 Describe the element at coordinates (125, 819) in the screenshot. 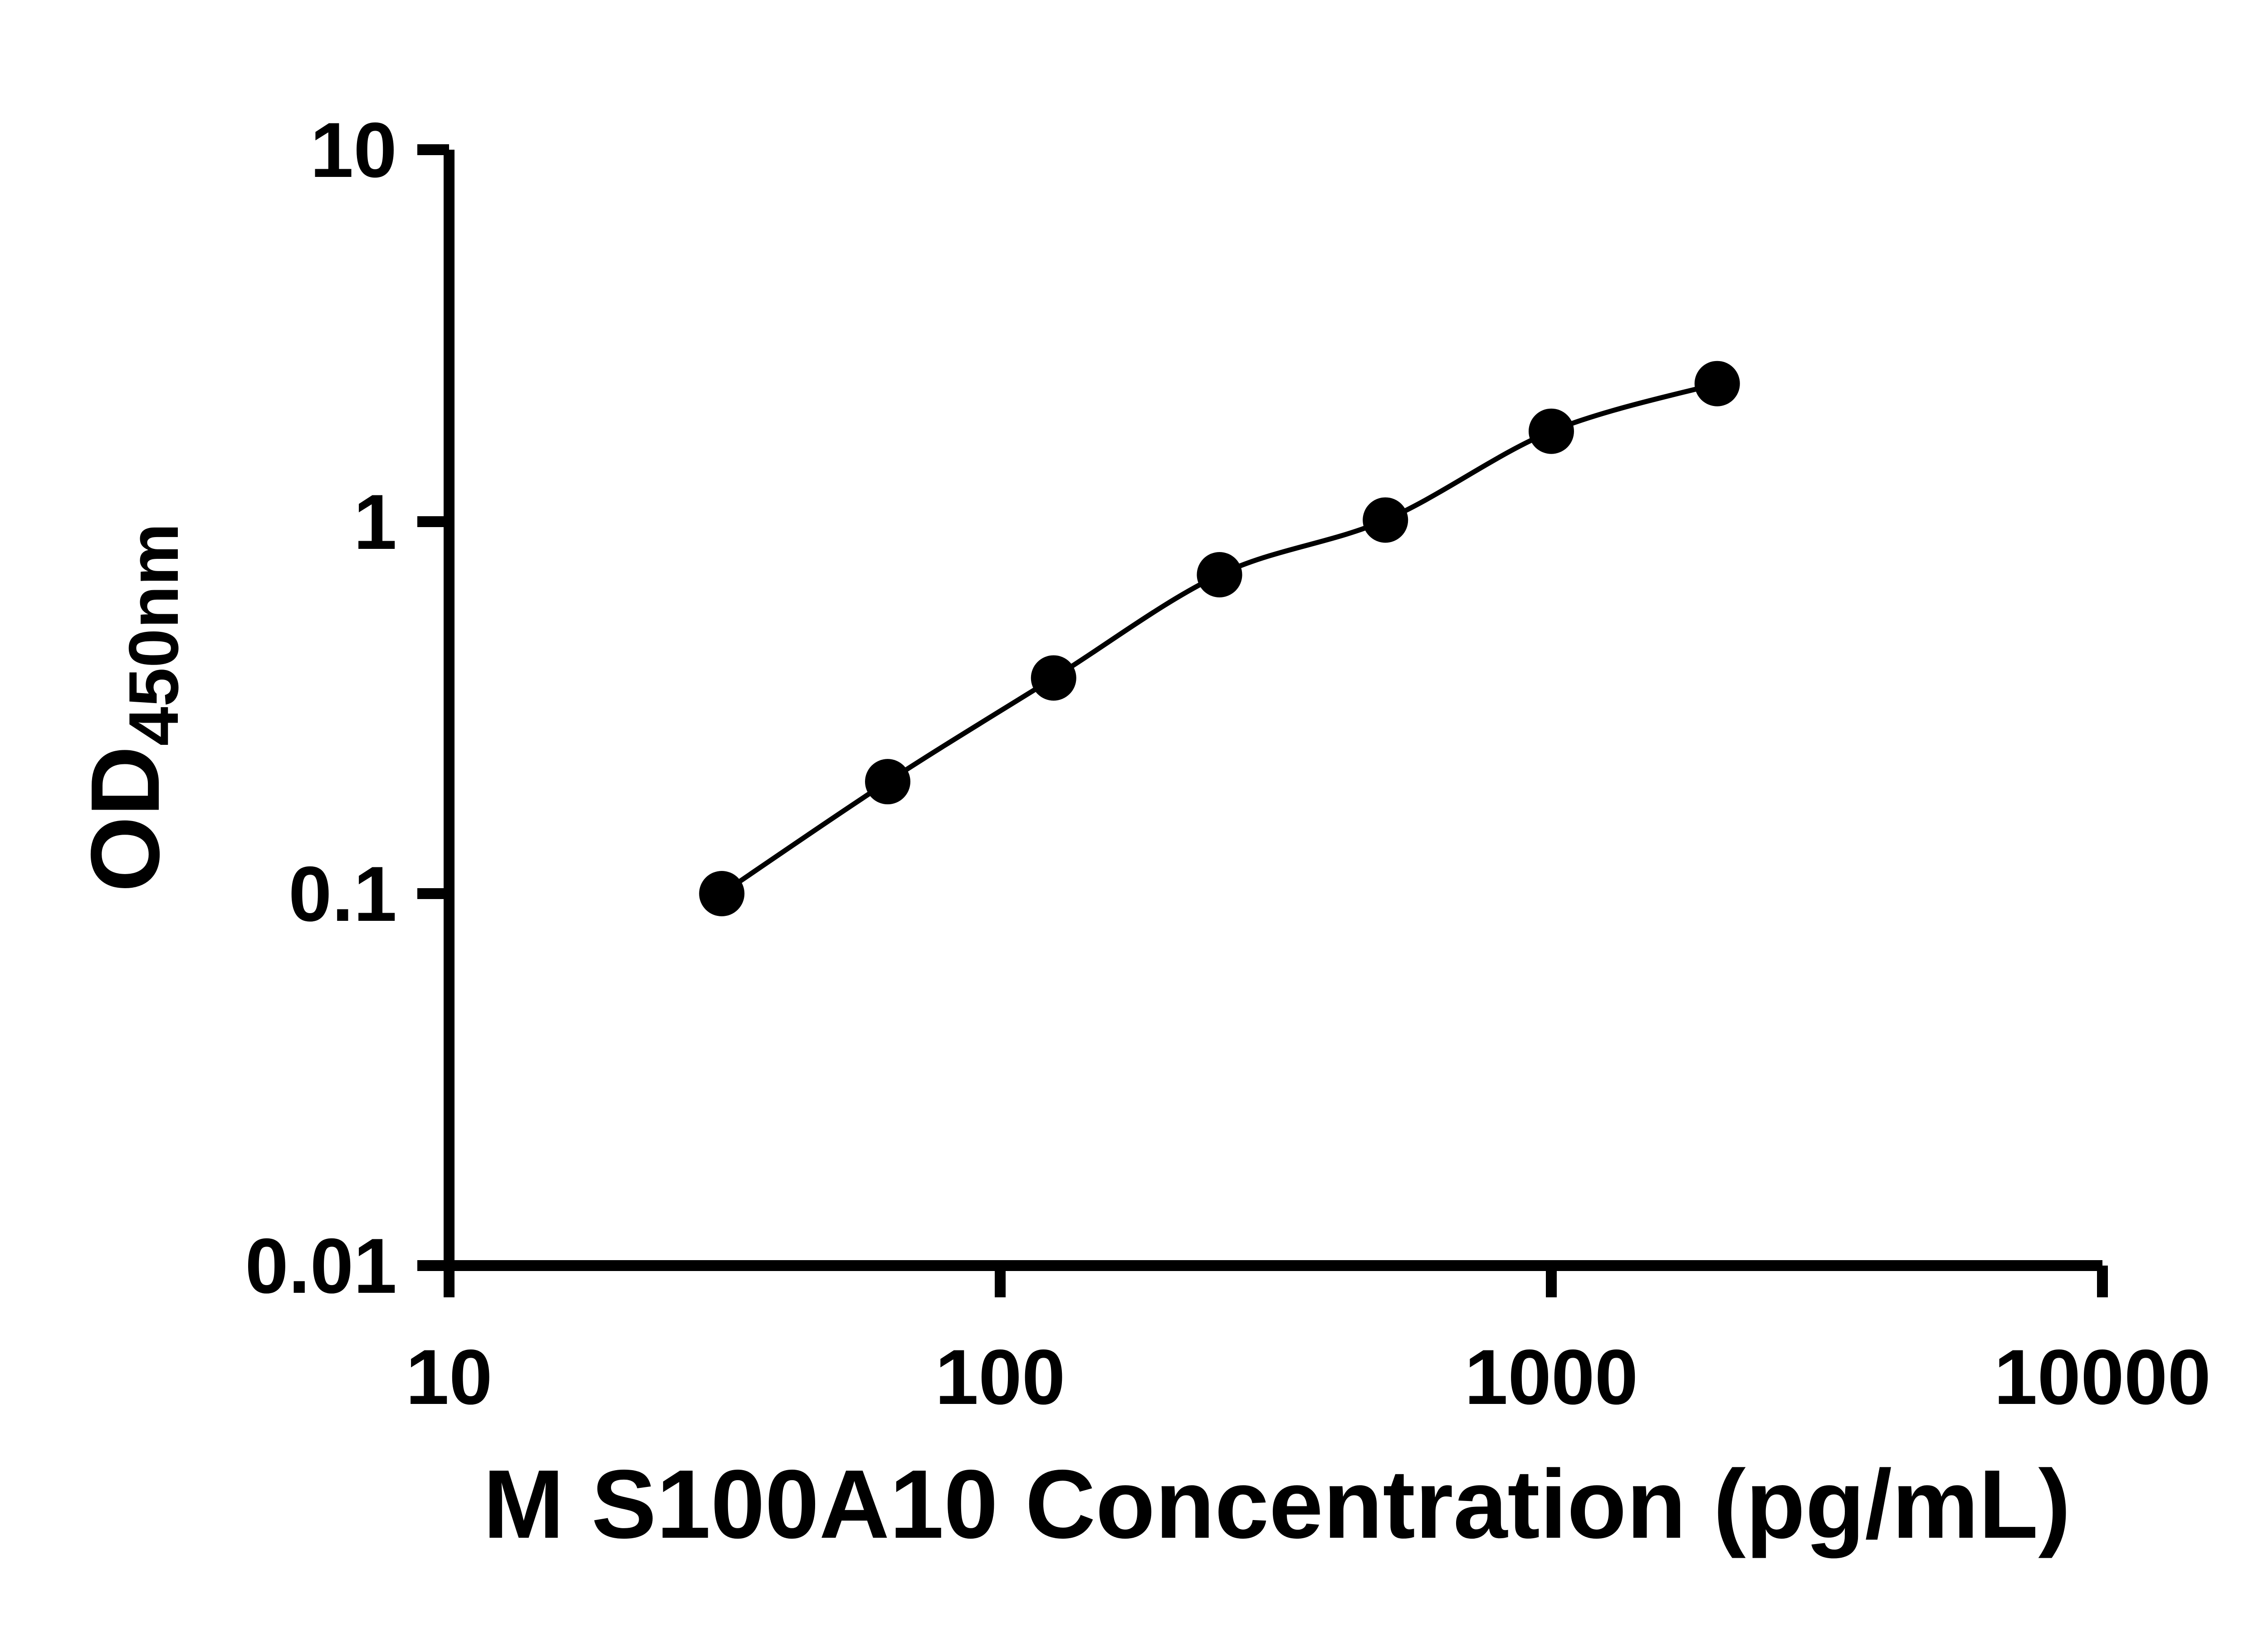

I see `y-axis-title-main: OD` at that location.